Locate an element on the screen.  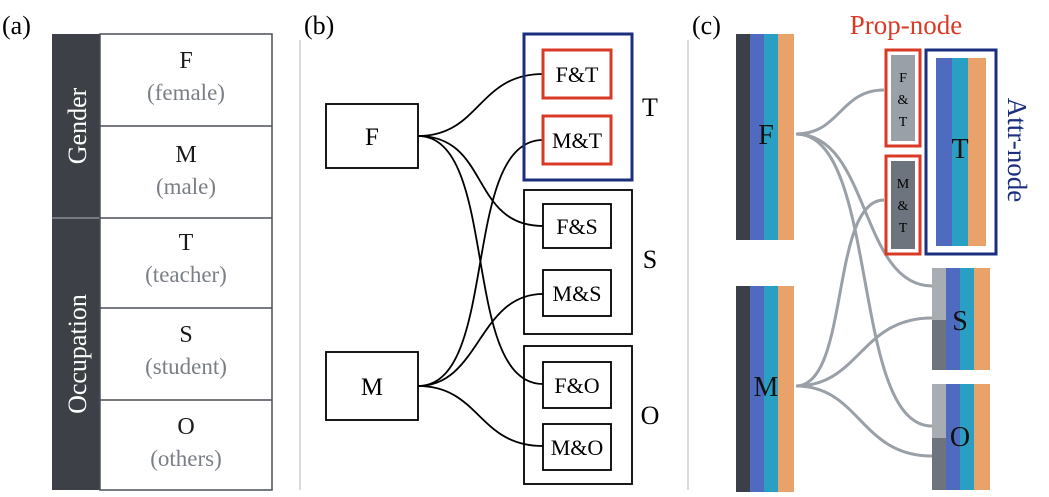
attr-node-s: S is located at coordinates (961, 319).